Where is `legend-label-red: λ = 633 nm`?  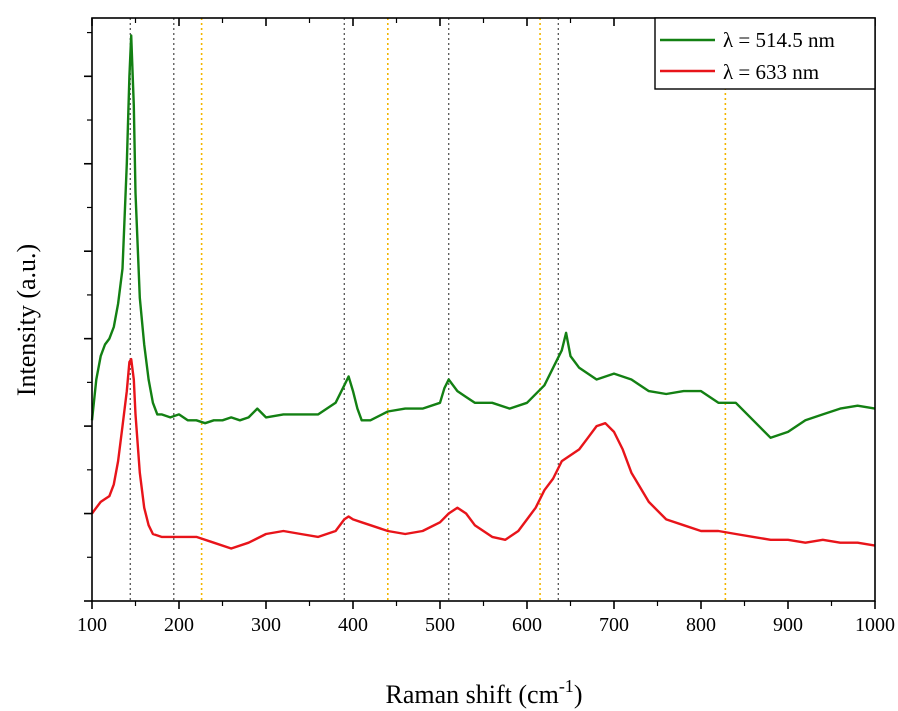 legend-label-red: λ = 633 nm is located at coordinates (771, 72).